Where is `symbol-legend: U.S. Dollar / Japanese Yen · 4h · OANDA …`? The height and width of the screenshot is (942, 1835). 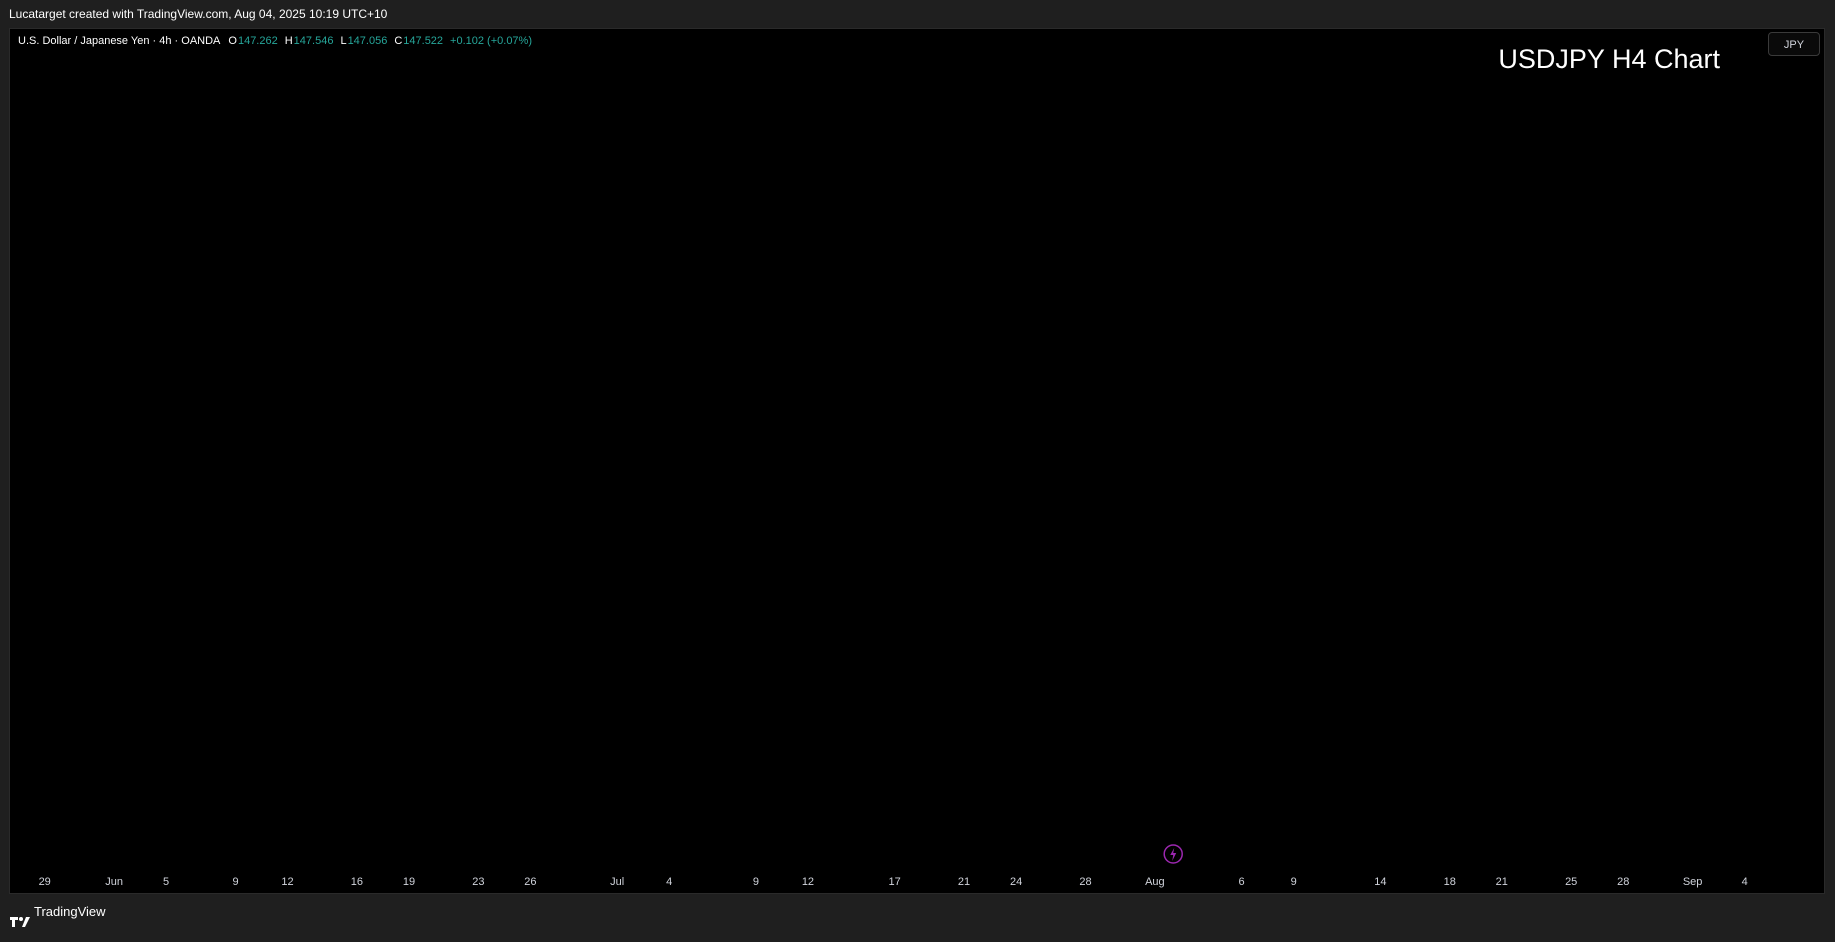
symbol-legend: U.S. Dollar / Japanese Yen · 4h · OANDA … is located at coordinates (275, 41).